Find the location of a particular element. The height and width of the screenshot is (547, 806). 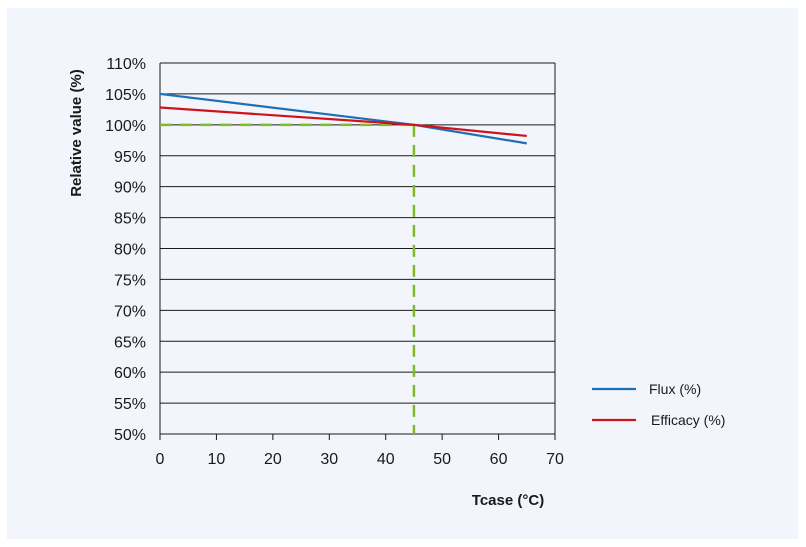

y-tick-label: 95% is located at coordinates (130, 157).